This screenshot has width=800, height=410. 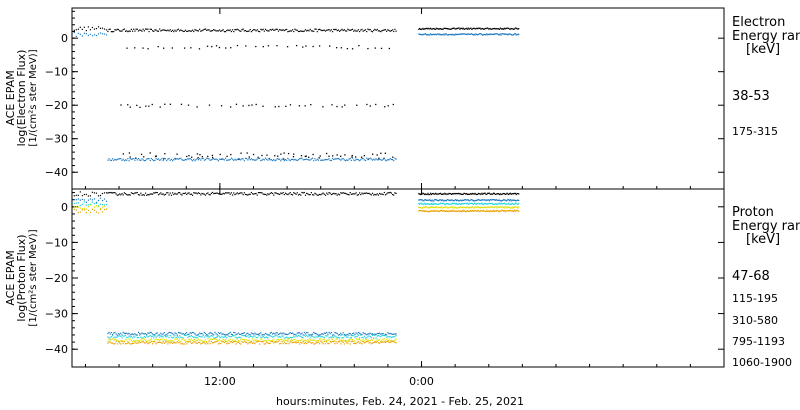 I want to click on y-tick-label: 0, so click(x=64, y=38).